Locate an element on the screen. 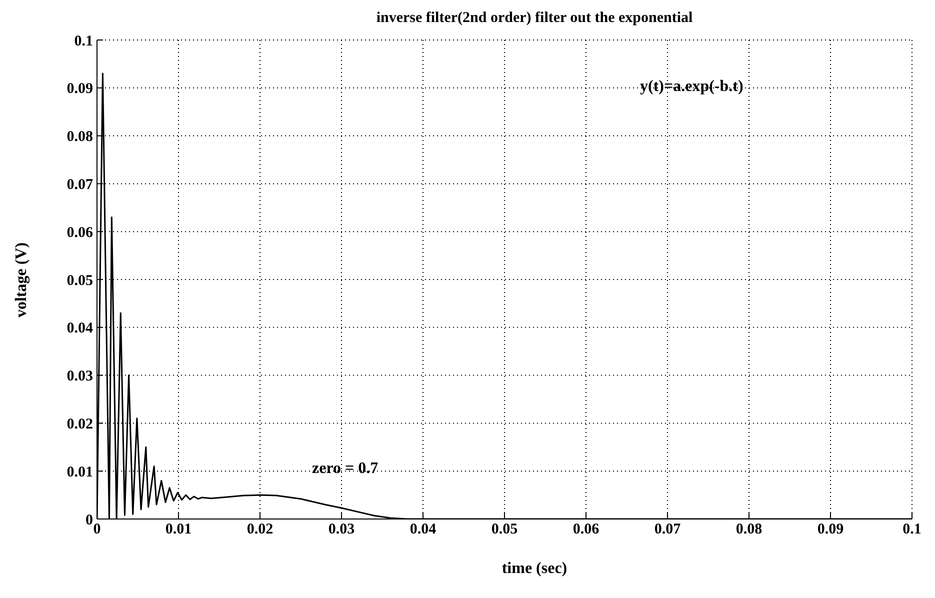 This screenshot has height=598, width=935. x-tick-label: 0.06 is located at coordinates (586, 530).